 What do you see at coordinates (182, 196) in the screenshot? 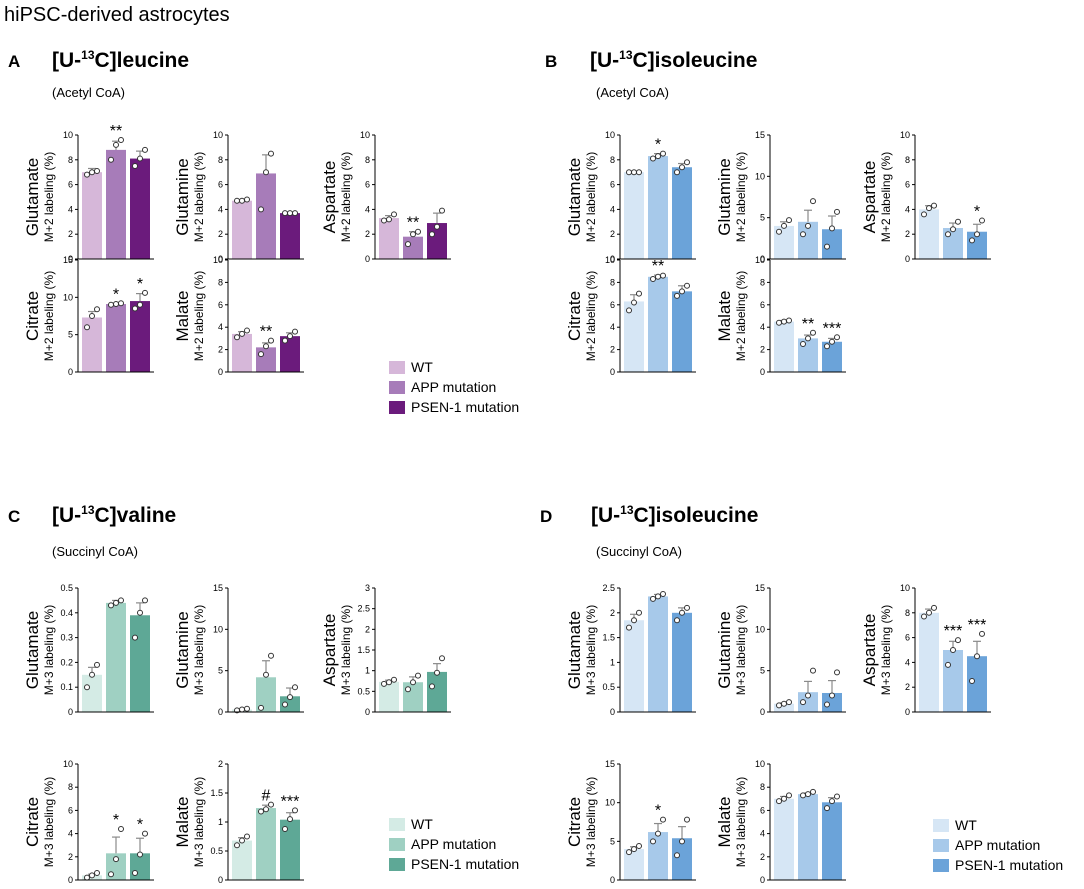
I see `chart-title: Glutamine` at bounding box center [182, 196].